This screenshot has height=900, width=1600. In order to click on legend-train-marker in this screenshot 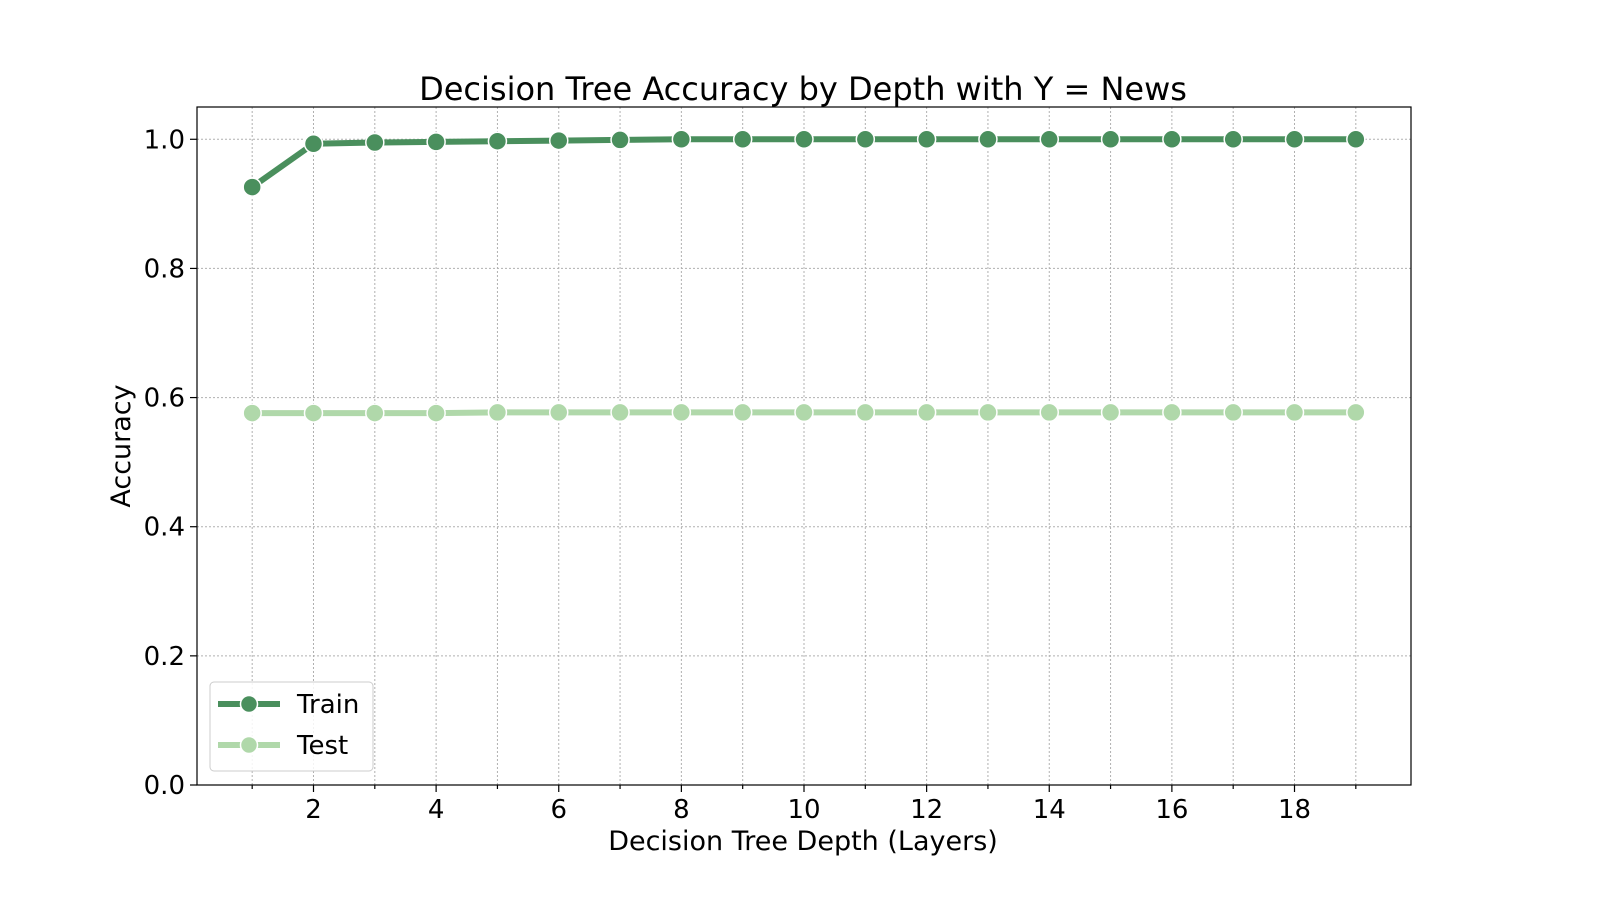, I will do `click(249, 704)`.